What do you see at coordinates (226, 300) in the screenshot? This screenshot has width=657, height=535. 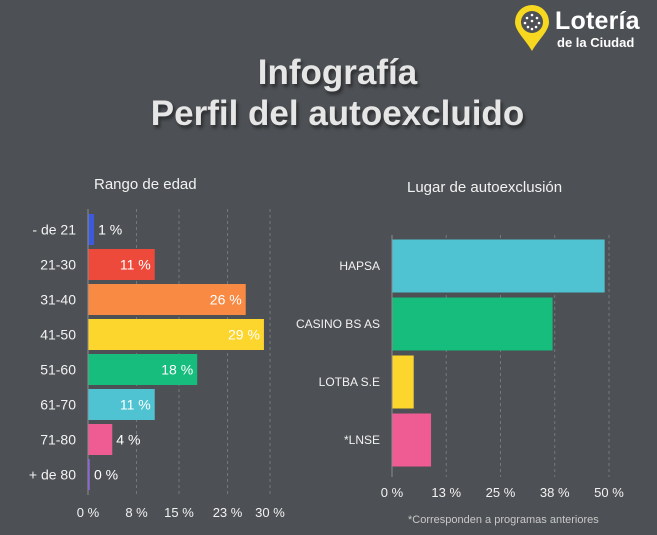 I see `age-value-label: 26 %` at bounding box center [226, 300].